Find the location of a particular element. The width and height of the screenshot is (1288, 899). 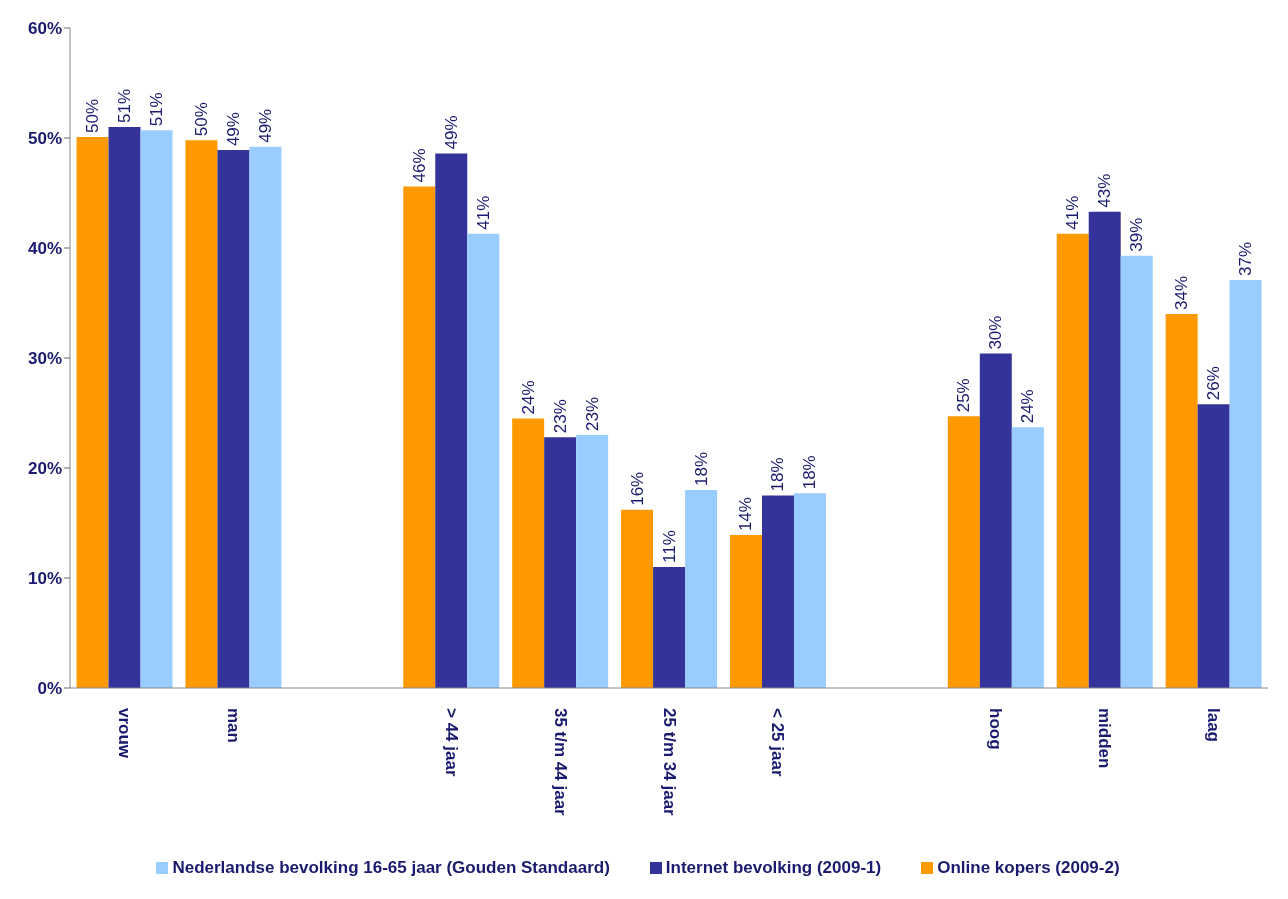

data-label: 37% is located at coordinates (1246, 258).